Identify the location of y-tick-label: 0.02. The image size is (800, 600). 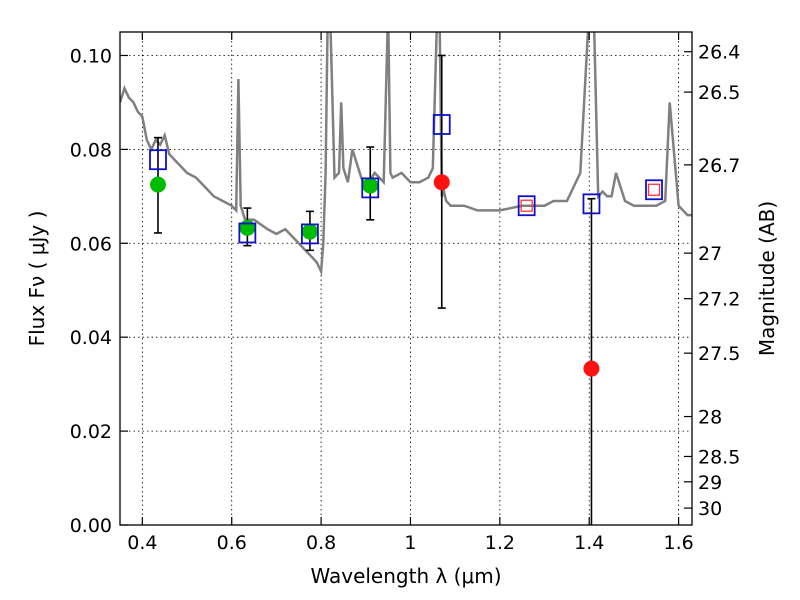
(91, 432).